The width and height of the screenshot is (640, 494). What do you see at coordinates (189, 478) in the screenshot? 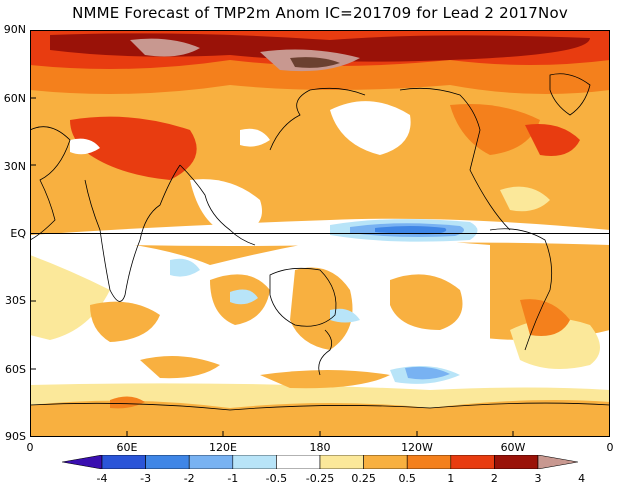
I see `colorbar-tick-label: -2` at bounding box center [189, 478].